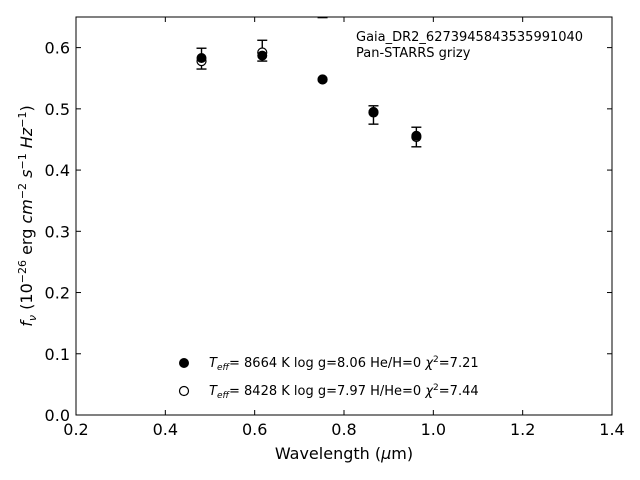 This screenshot has width=640, height=480. What do you see at coordinates (57, 415) in the screenshot?
I see `y-tick-label: 0.0` at bounding box center [57, 415].